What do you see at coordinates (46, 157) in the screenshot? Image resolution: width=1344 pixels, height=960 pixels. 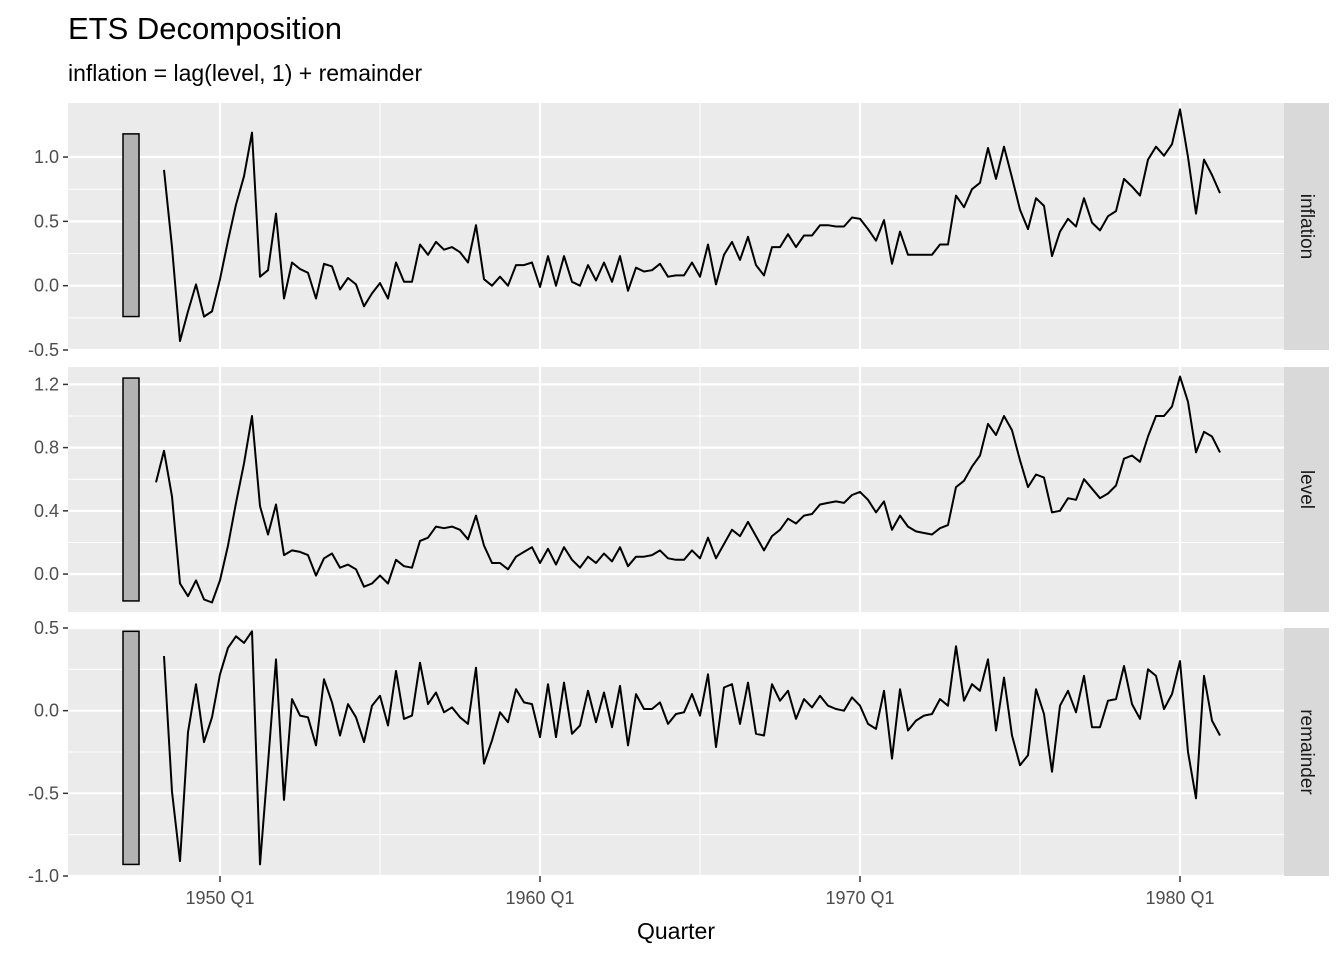 I see `y-tick-label: 1.0` at bounding box center [46, 157].